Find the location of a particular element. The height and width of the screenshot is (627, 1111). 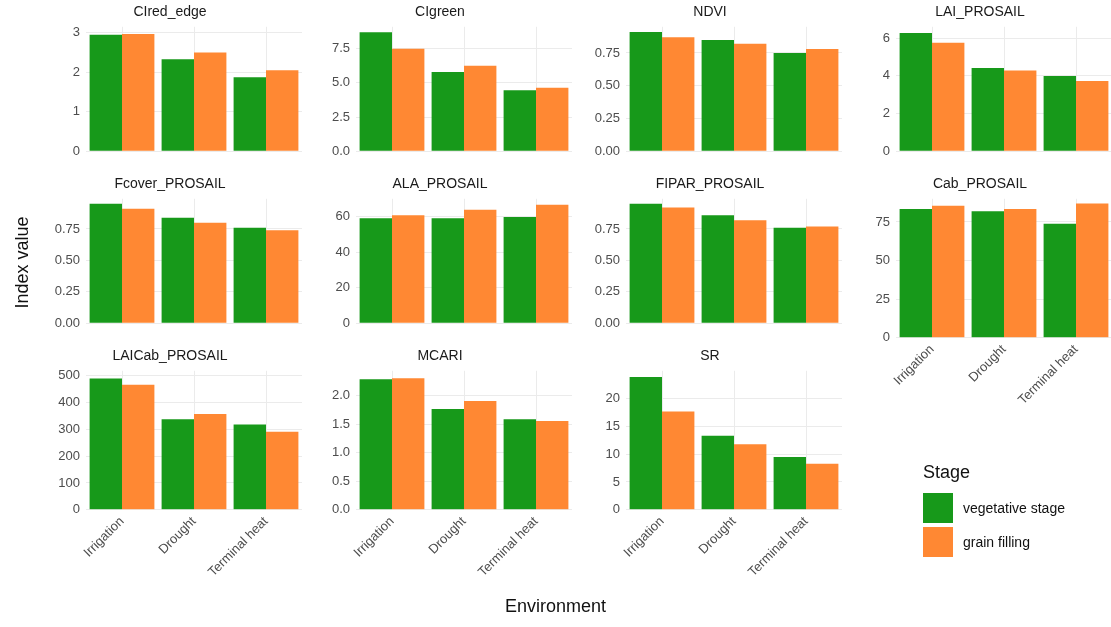

legend-title: Stage is located at coordinates (947, 472).